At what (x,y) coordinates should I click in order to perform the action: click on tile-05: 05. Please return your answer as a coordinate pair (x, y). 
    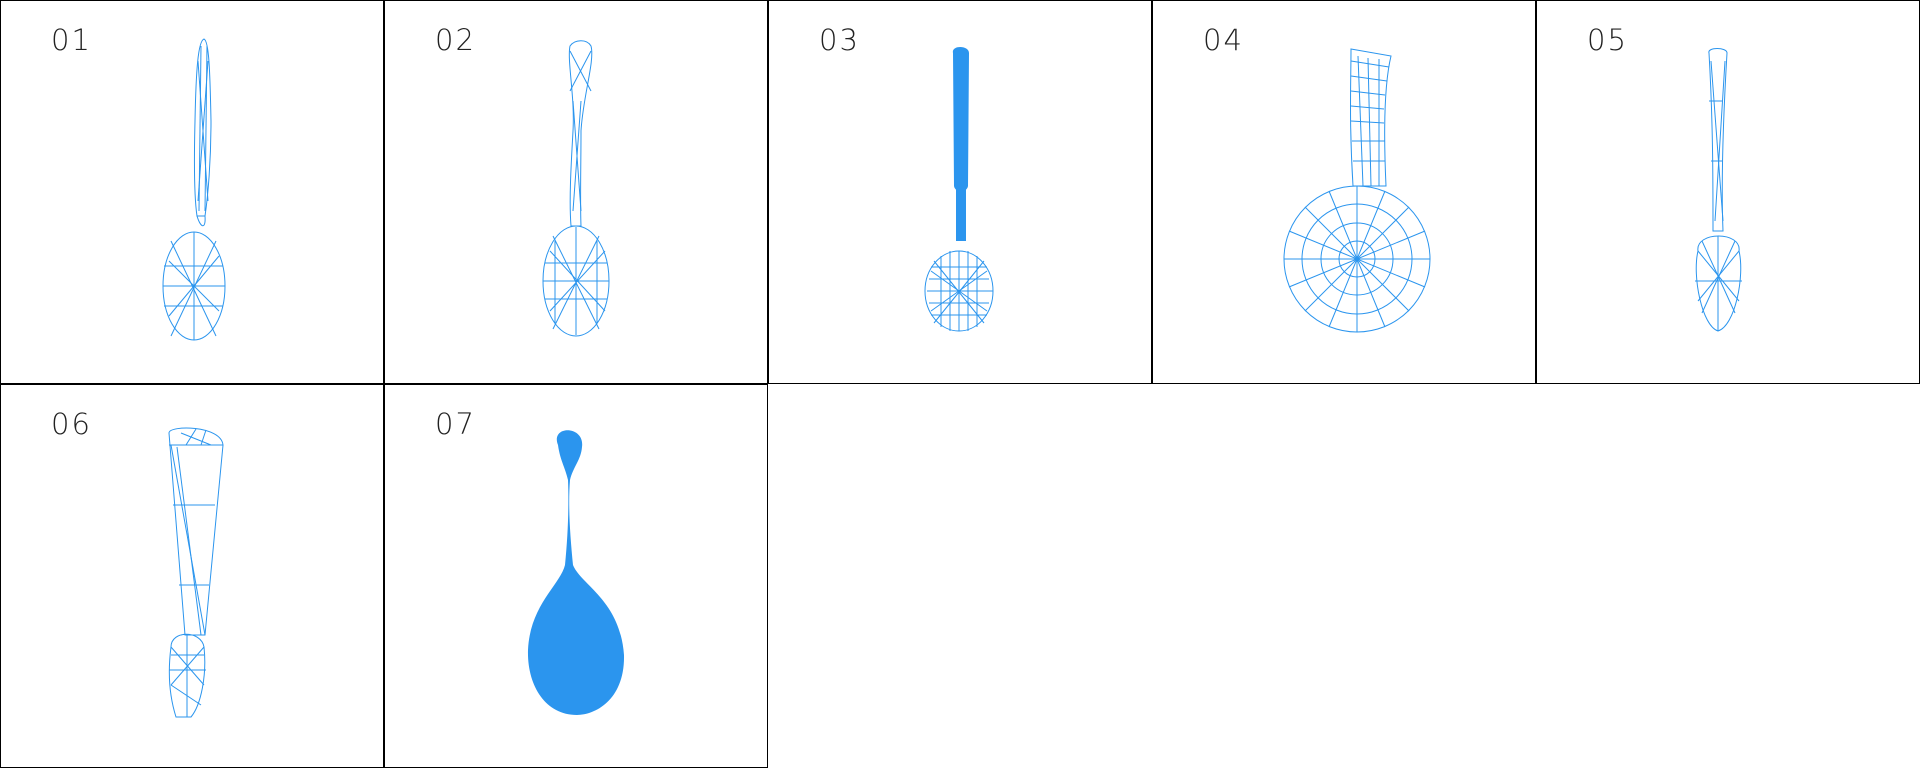
    Looking at the image, I should click on (1728, 192).